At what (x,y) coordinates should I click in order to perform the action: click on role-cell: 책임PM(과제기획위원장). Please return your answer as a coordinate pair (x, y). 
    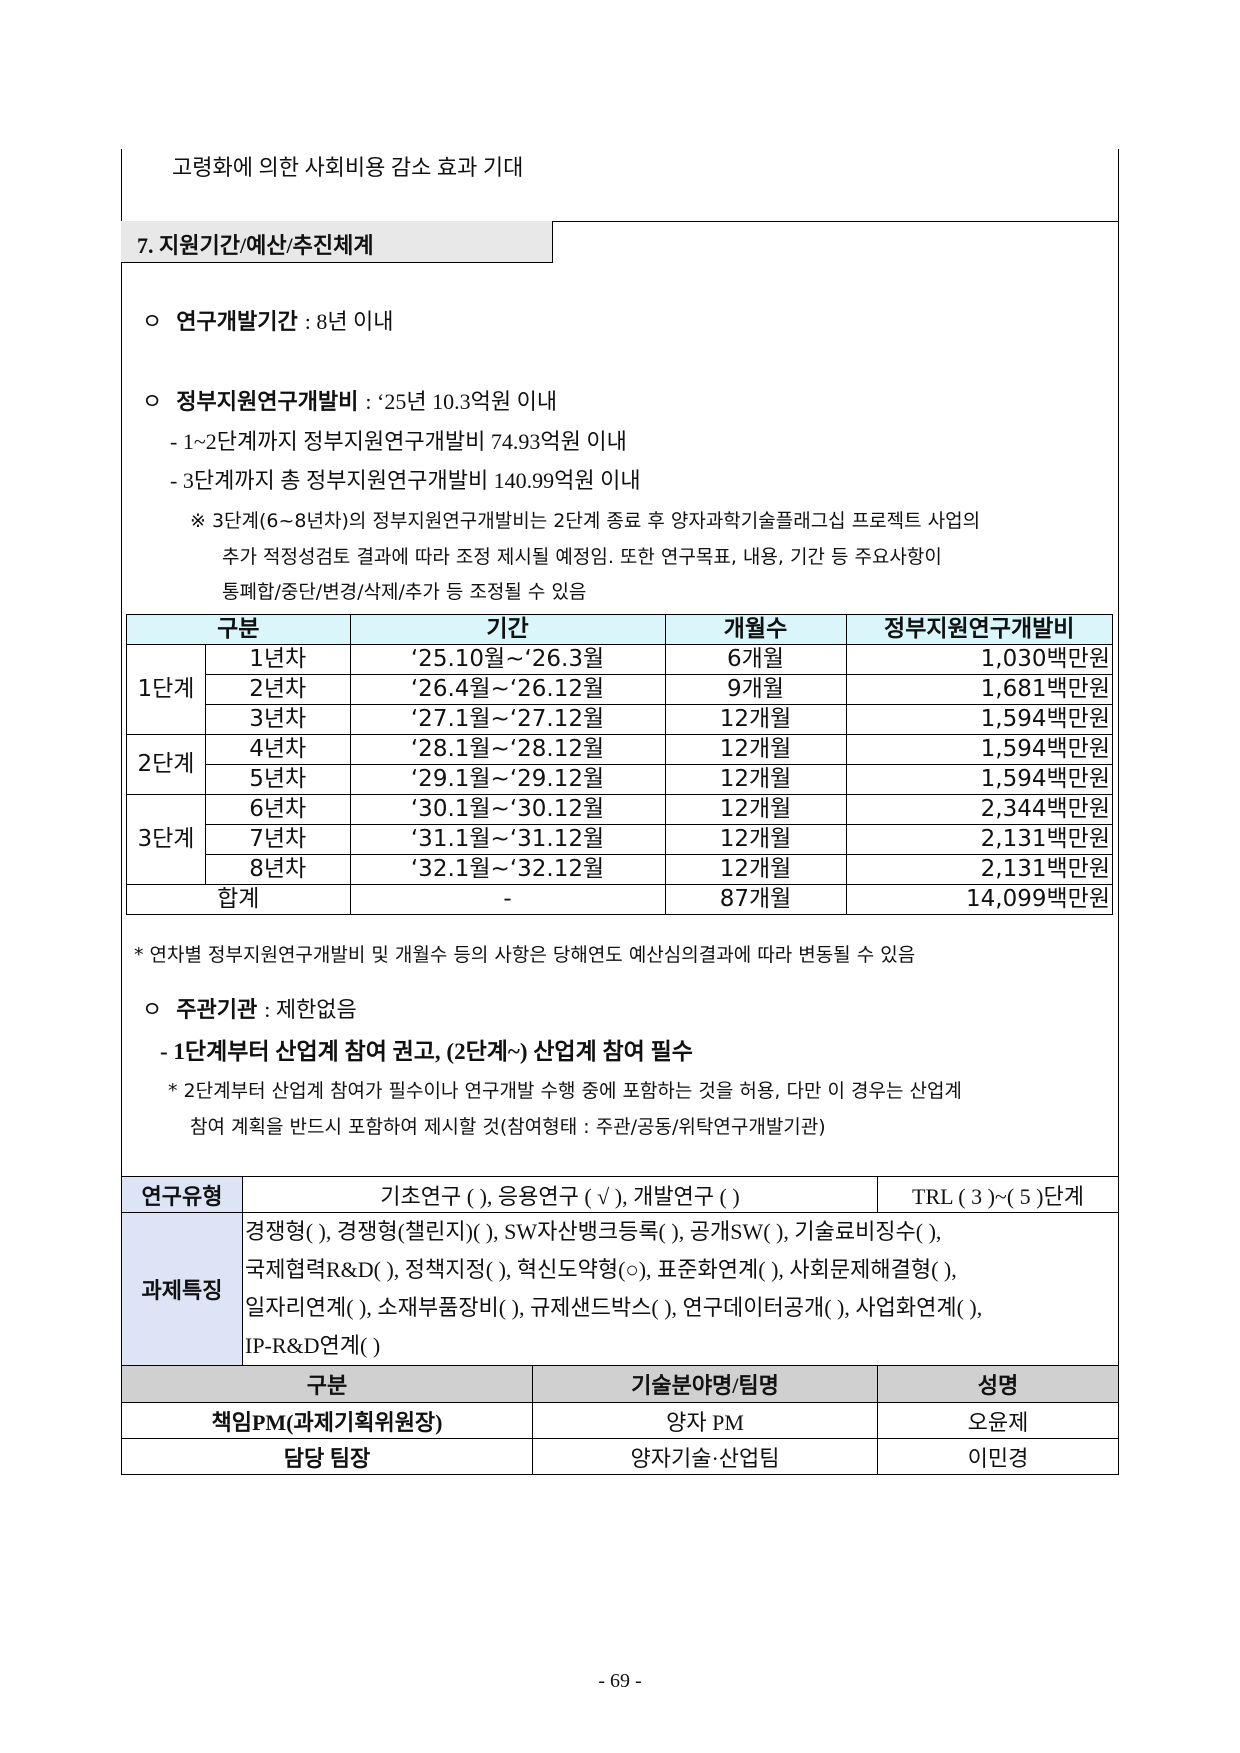
    Looking at the image, I should click on (327, 1420).